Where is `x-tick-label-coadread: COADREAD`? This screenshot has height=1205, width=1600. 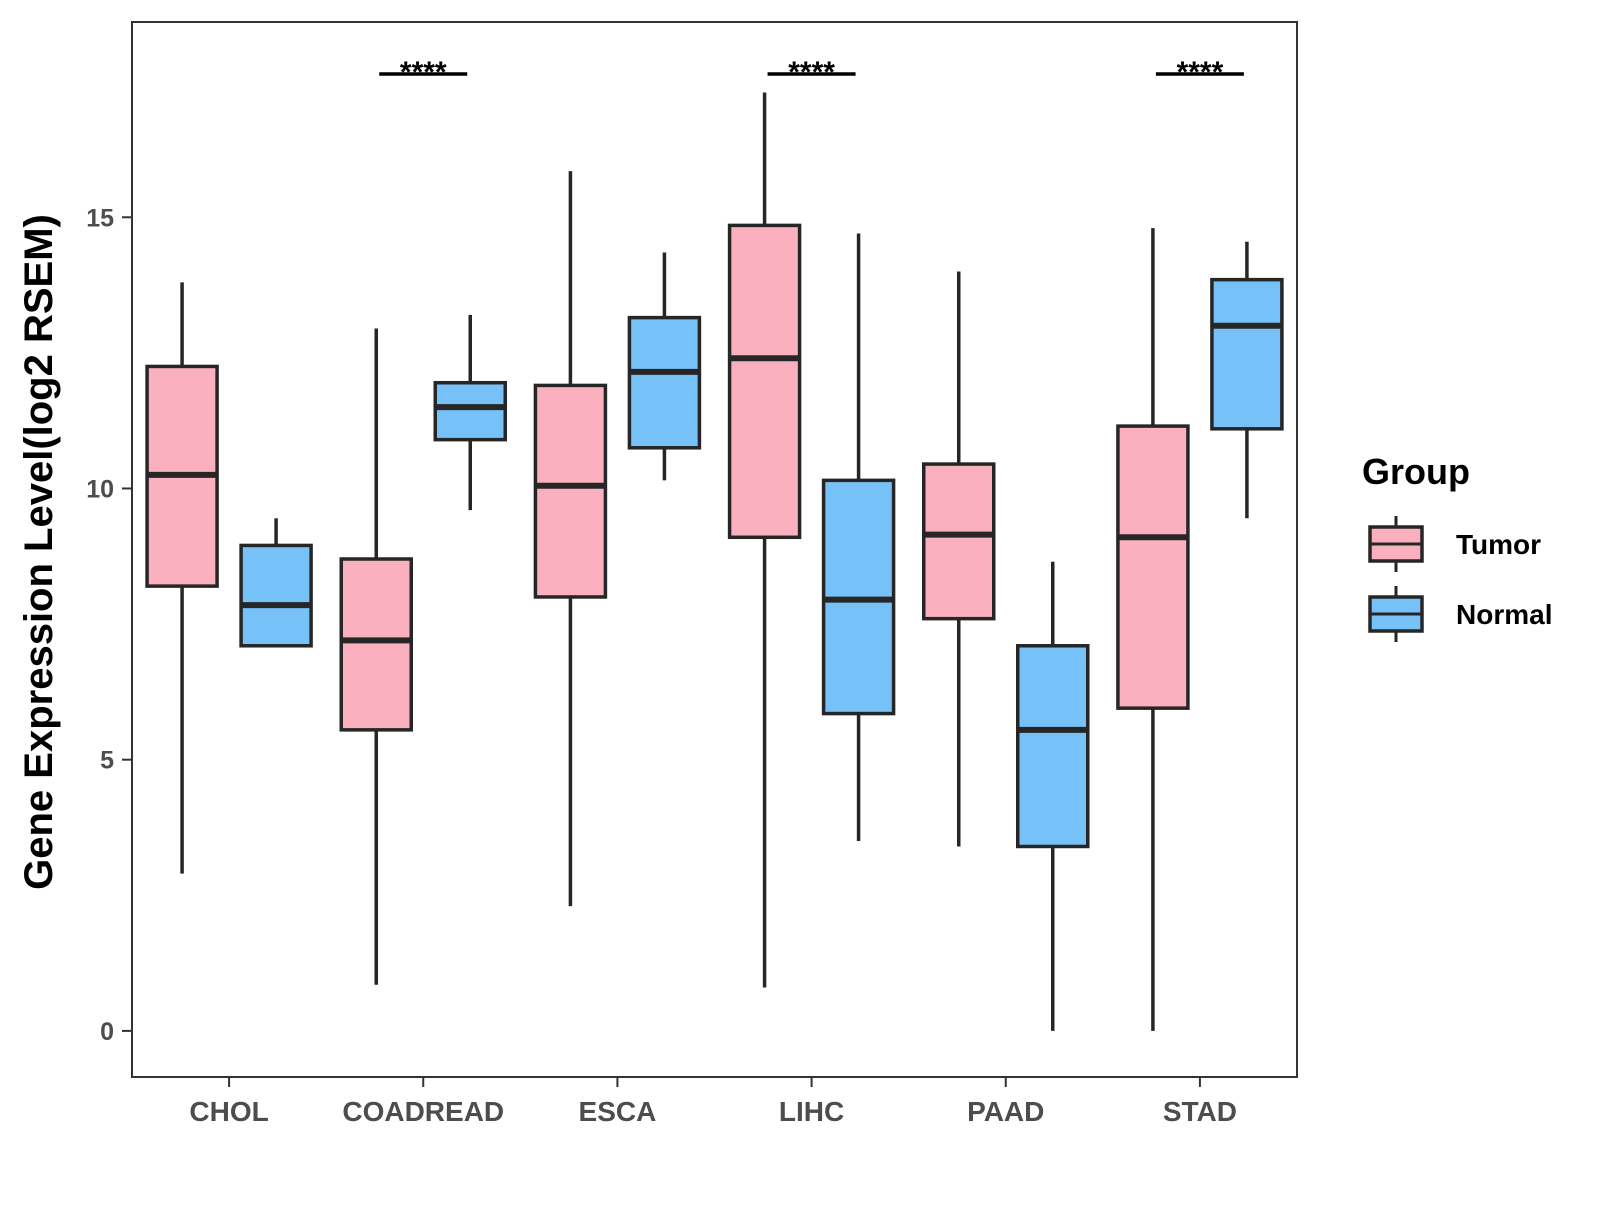
x-tick-label-coadread: COADREAD is located at coordinates (423, 1111).